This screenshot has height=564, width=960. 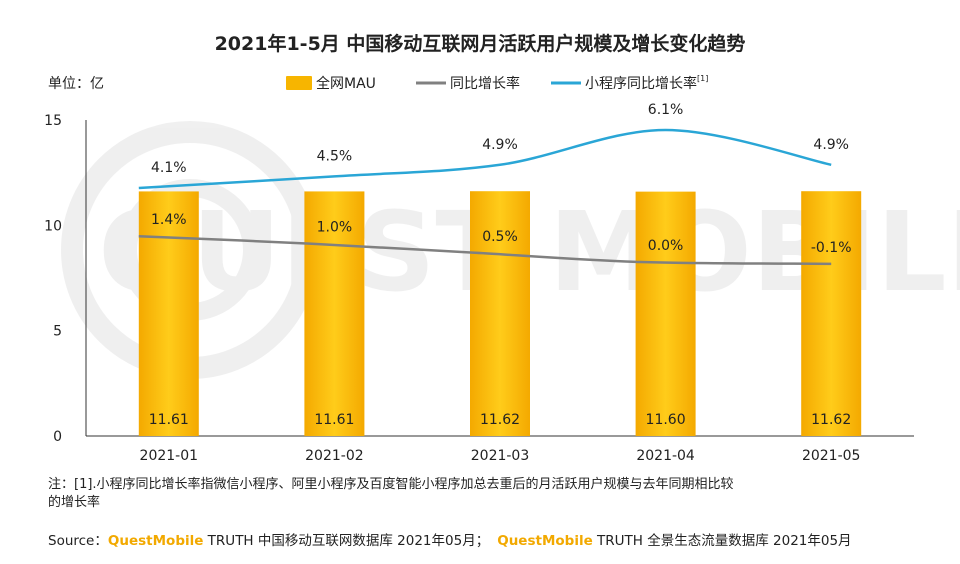 I want to click on y-tick-label: 5, so click(x=57, y=332).